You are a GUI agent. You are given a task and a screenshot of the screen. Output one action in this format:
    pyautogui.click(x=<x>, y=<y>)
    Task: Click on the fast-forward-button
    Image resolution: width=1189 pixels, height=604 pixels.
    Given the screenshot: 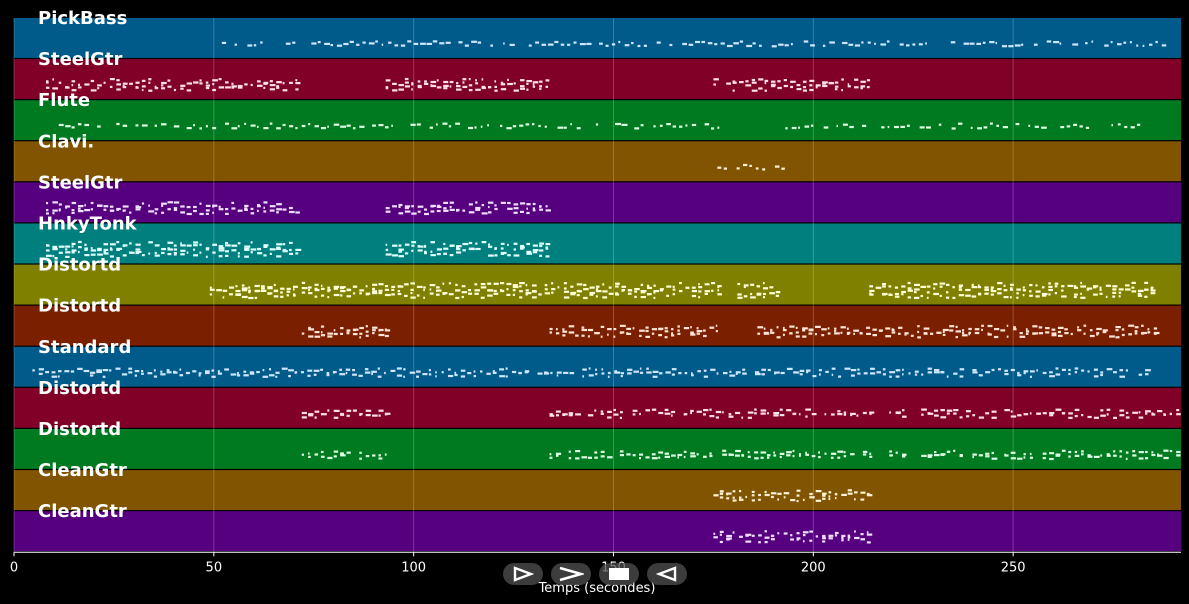 What is the action you would take?
    pyautogui.click(x=571, y=574)
    